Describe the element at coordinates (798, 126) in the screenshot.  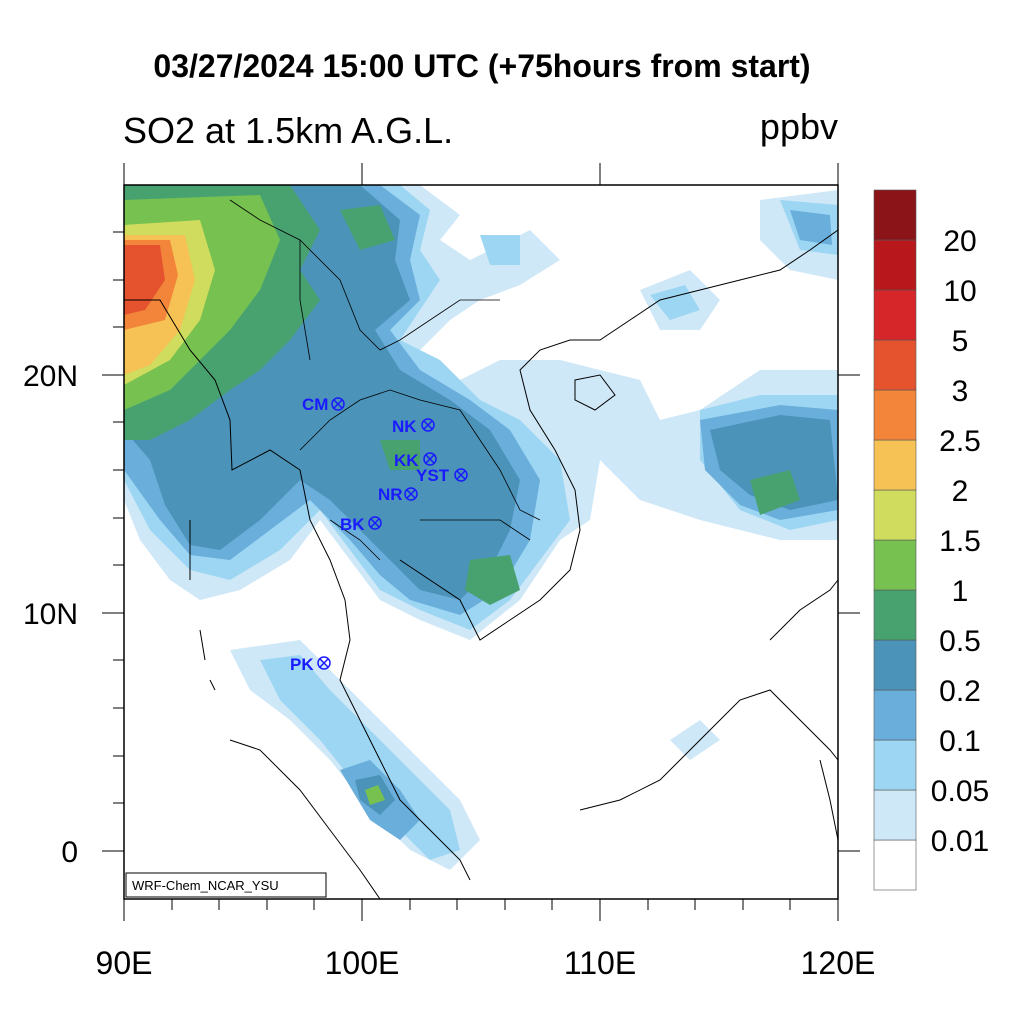
I see `units-label: ppbv` at that location.